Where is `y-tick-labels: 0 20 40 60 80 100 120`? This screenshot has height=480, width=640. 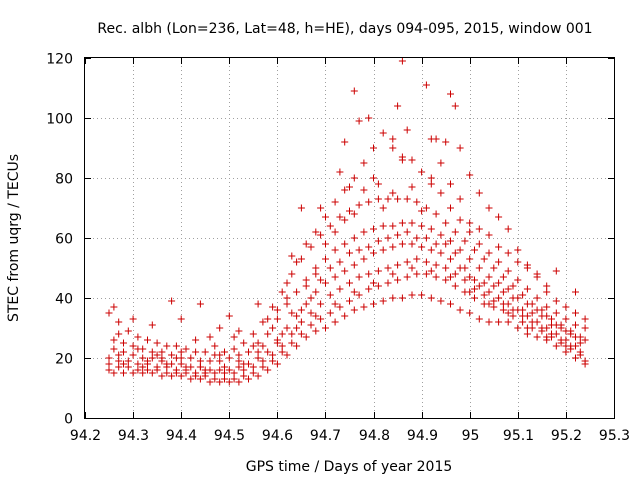 y-tick-labels: 0 20 40 60 80 100 120 is located at coordinates (59, 240).